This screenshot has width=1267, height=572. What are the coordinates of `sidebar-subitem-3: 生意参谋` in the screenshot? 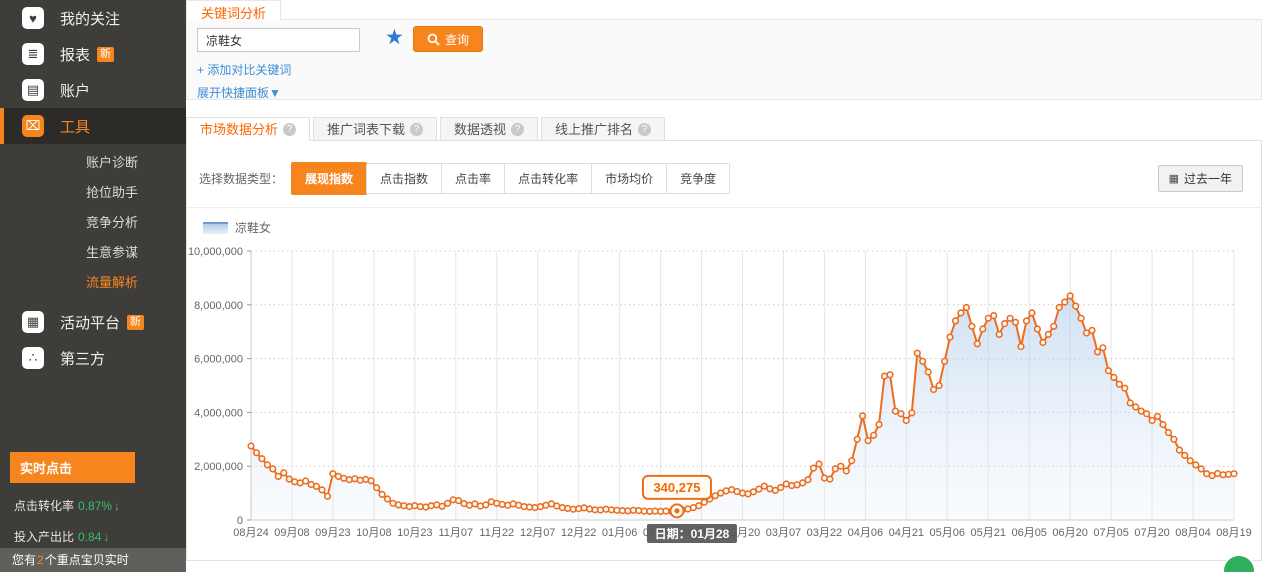 It's located at (112, 252).